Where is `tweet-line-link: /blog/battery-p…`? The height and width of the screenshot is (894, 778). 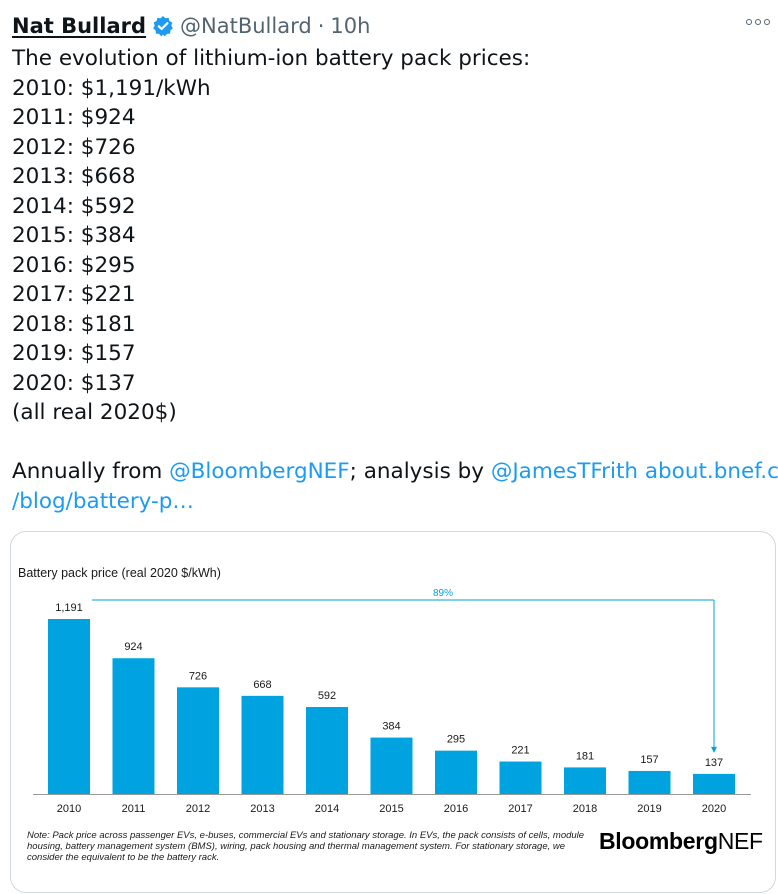 tweet-line-link: /blog/battery-p… is located at coordinates (392, 502).